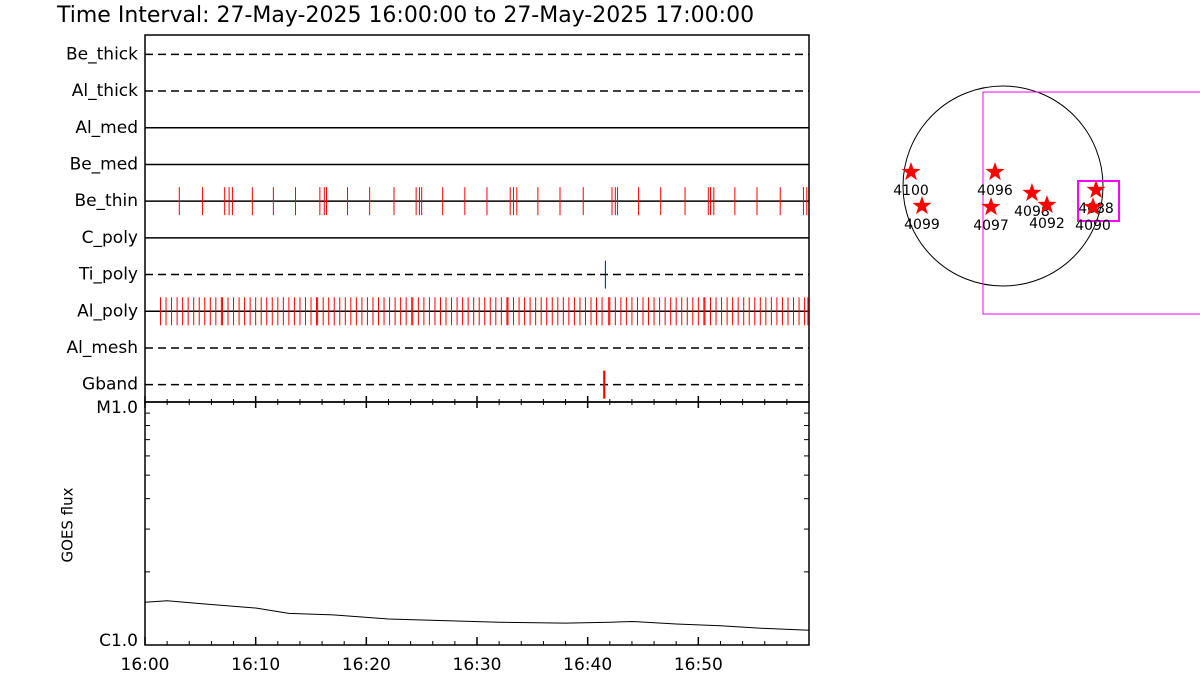 The width and height of the screenshot is (1200, 700). I want to click on y-tick-label: C1.0, so click(118, 641).